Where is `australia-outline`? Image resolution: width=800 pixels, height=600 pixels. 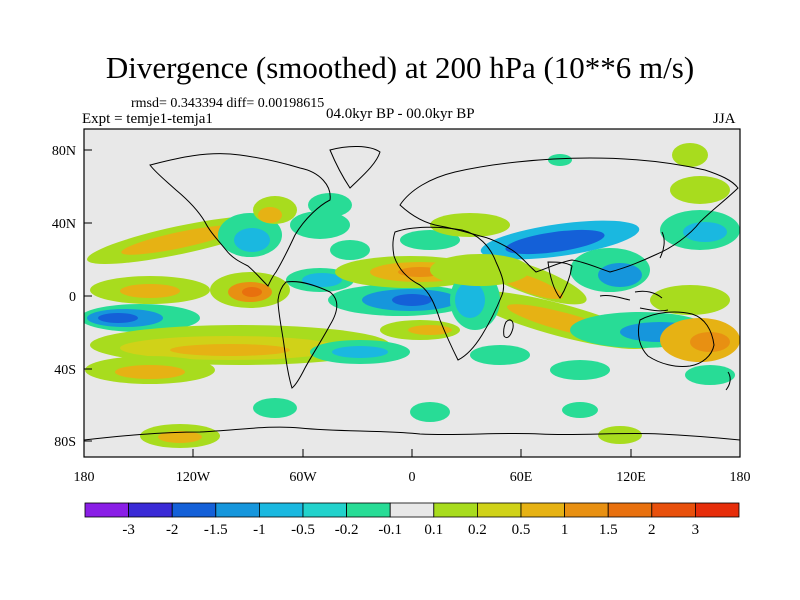 australia-outline is located at coordinates (676, 339).